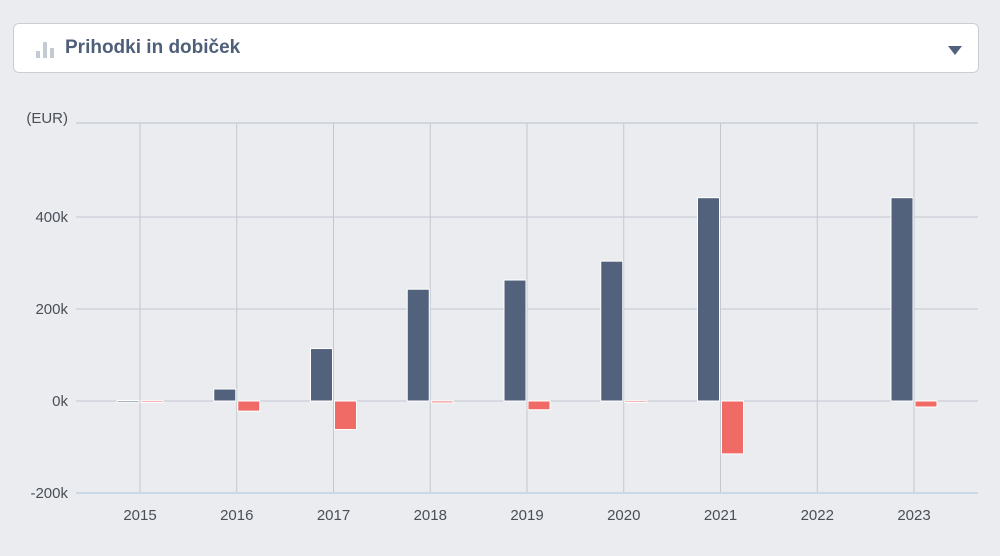  Describe the element at coordinates (152, 401) in the screenshot. I see `bar-series2-2015` at that location.